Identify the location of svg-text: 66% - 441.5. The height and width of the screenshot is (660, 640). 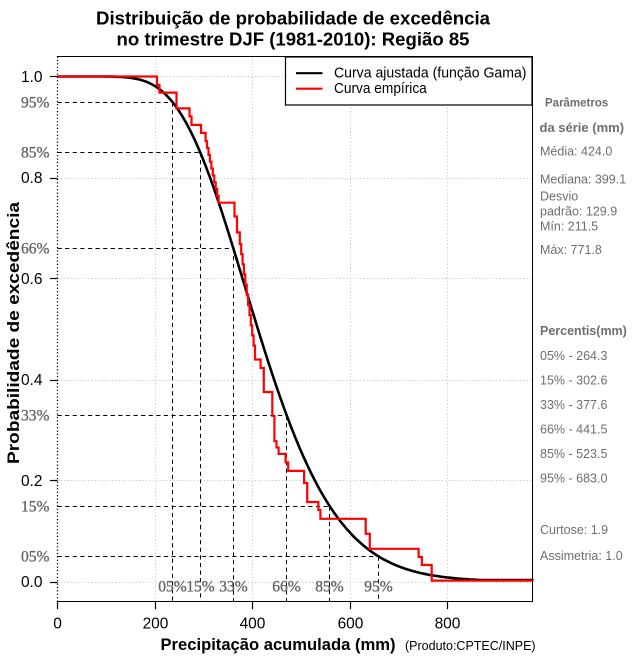
(573, 430).